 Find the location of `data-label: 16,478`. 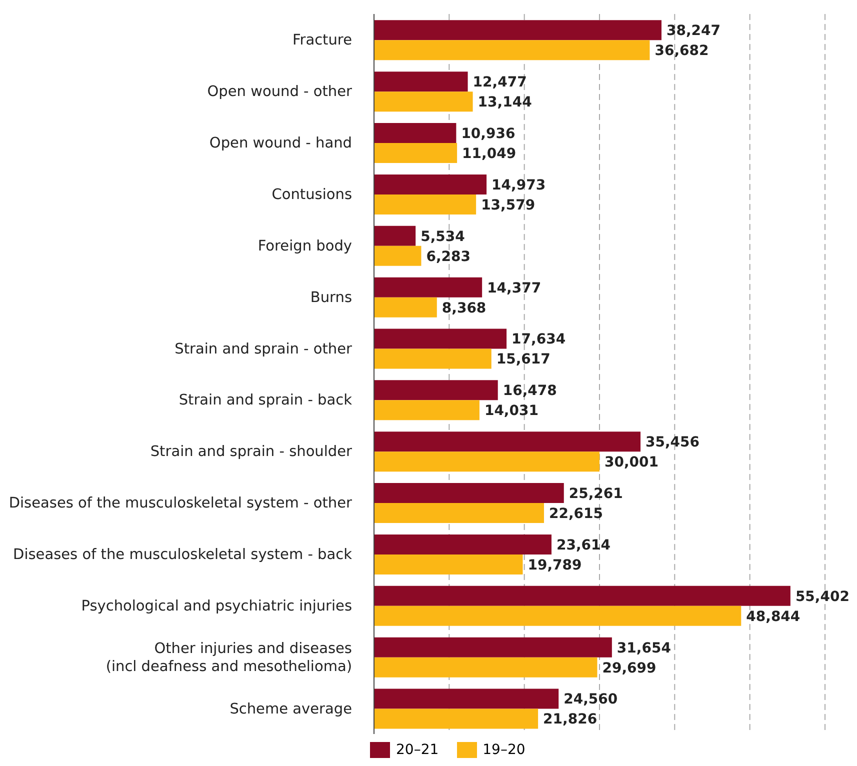

data-label: 16,478 is located at coordinates (529, 391).